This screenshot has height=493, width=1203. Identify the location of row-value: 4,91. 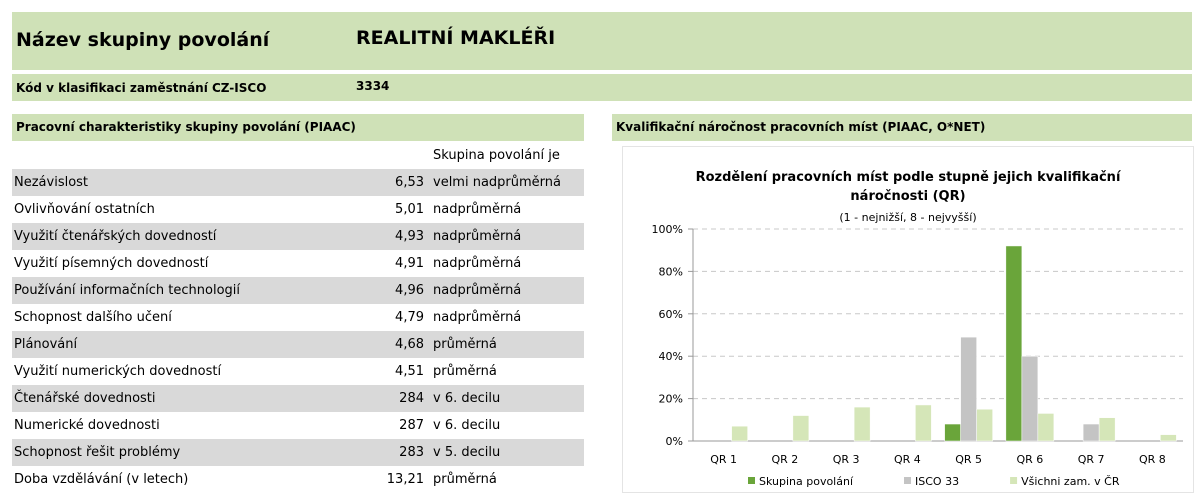
(409, 263).